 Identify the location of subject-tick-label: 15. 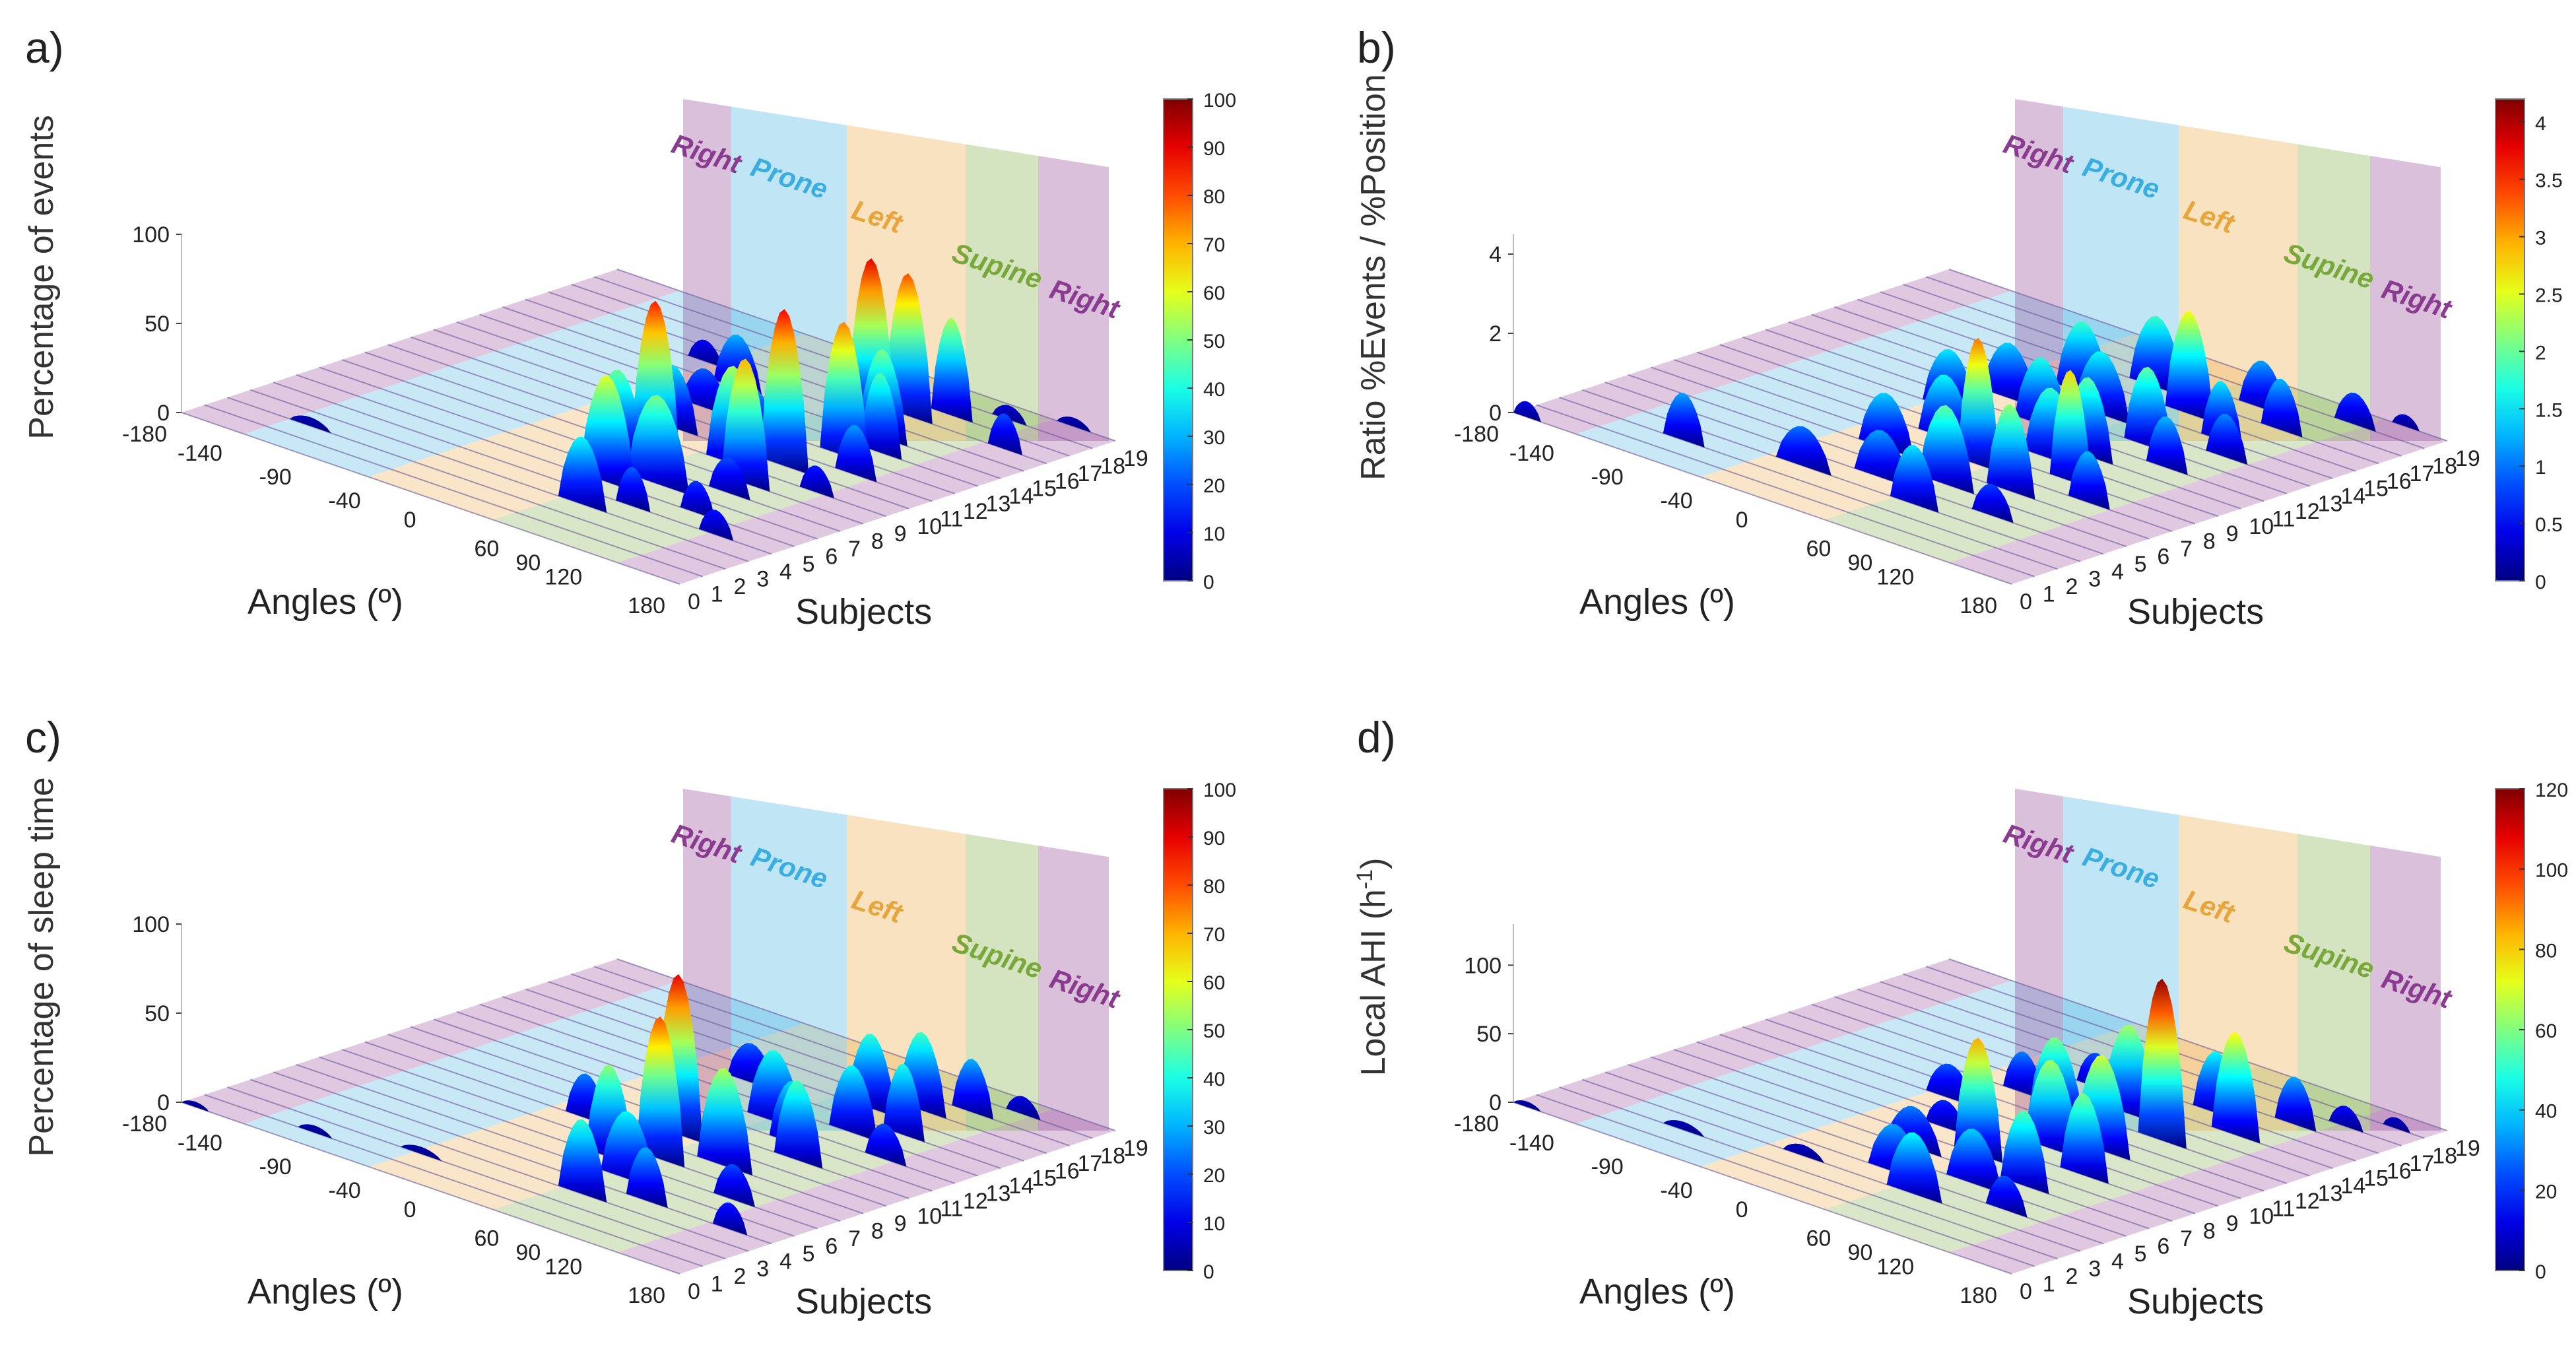
(1044, 1178).